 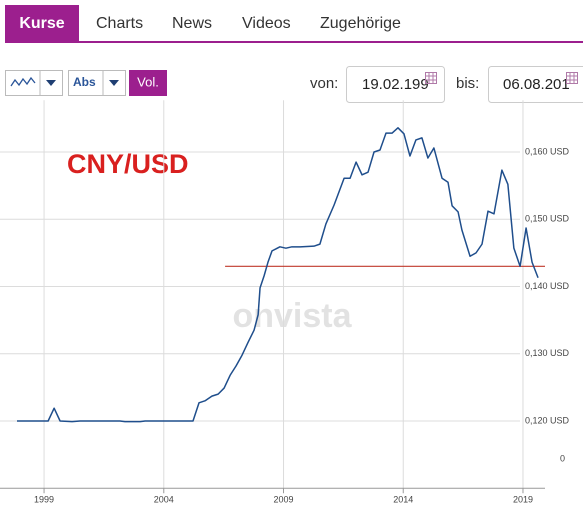 What do you see at coordinates (84, 82) in the screenshot?
I see `abs-label: Abs` at bounding box center [84, 82].